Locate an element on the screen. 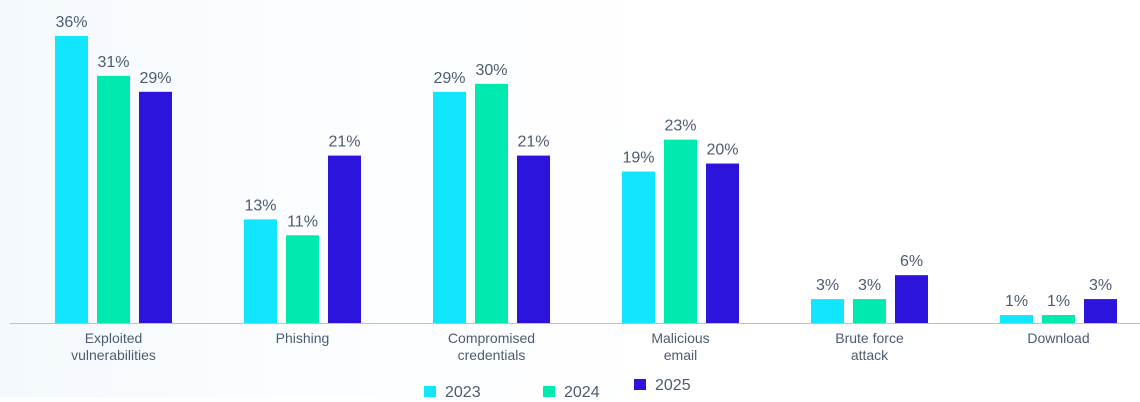 The image size is (1140, 402). category-label-3: Malicious email is located at coordinates (680, 346).